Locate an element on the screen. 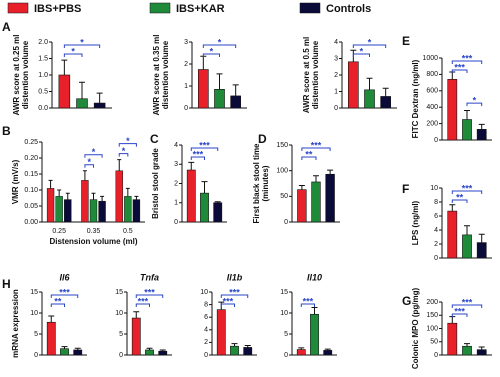 The width and height of the screenshot is (500, 377). y-tick-label: 600 is located at coordinates (432, 91).